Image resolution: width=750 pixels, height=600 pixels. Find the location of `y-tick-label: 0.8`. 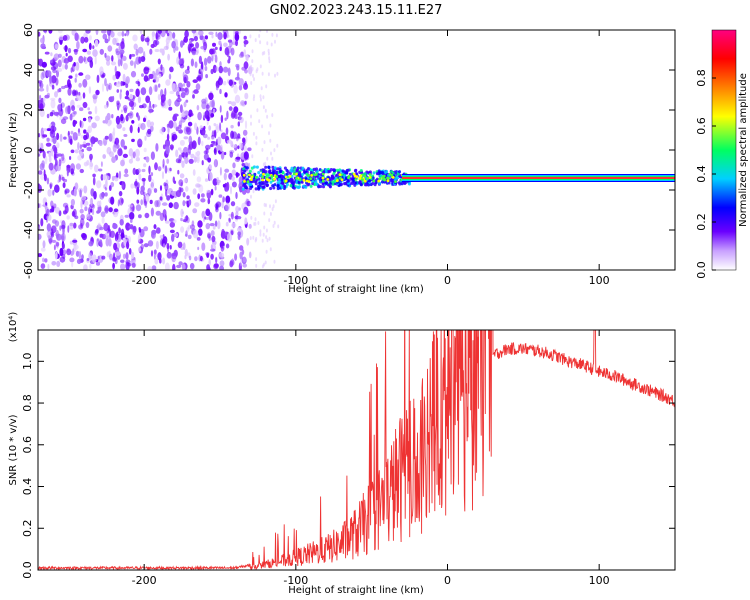

y-tick-label: 0.8 is located at coordinates (27, 403).